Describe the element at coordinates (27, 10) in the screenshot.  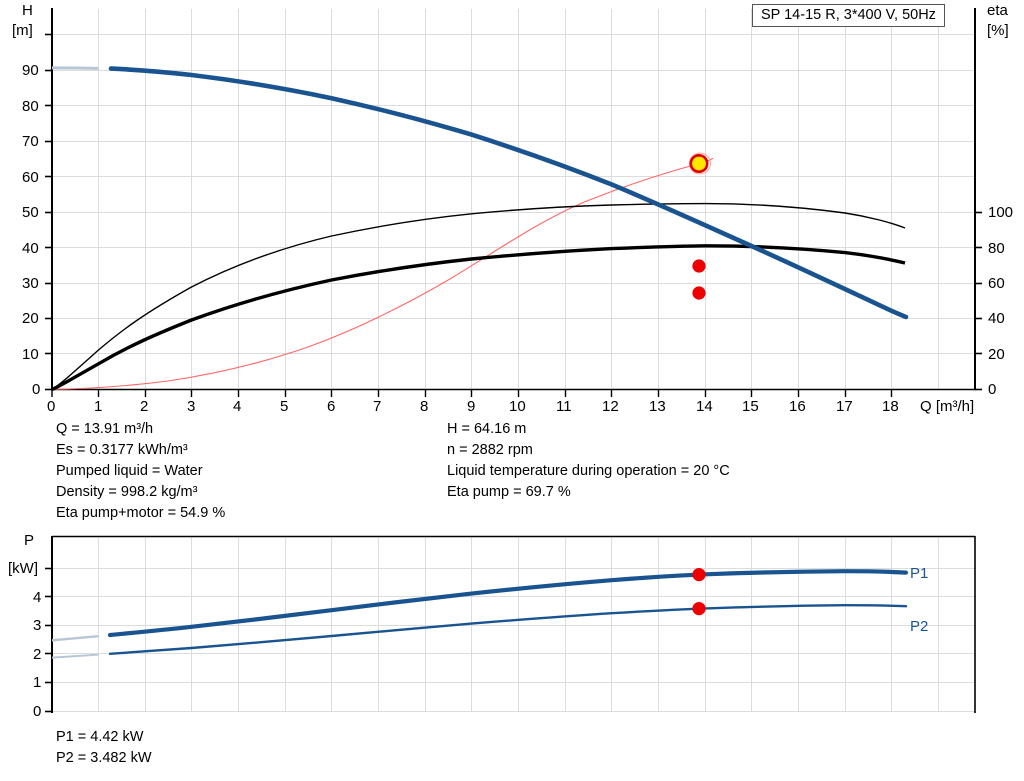
I see `main-y-axis-label-line1: H` at that location.